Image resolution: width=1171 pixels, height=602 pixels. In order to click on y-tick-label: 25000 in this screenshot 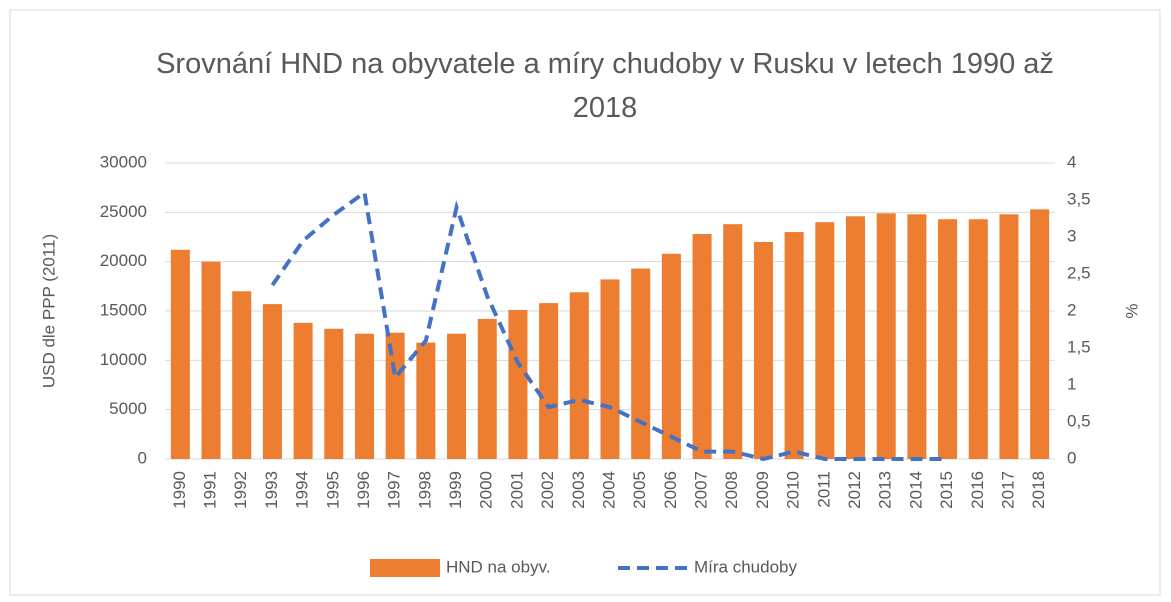, I will do `click(123, 211)`.